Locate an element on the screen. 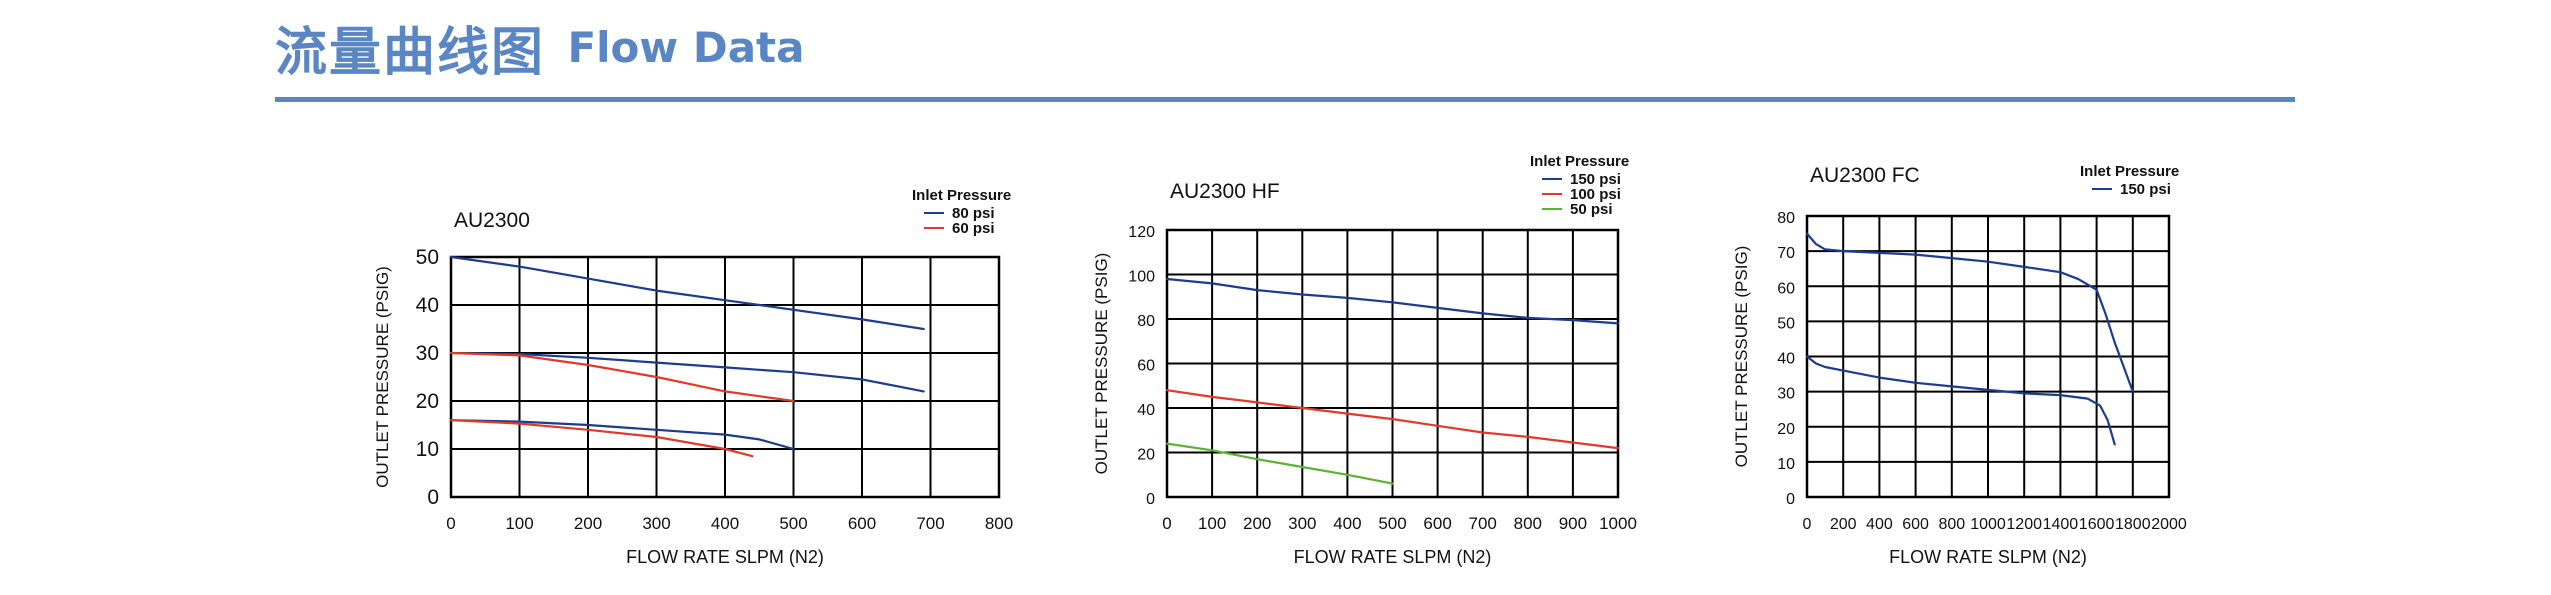 The image size is (2551, 595). legend-label: 100 psi is located at coordinates (1595, 194).